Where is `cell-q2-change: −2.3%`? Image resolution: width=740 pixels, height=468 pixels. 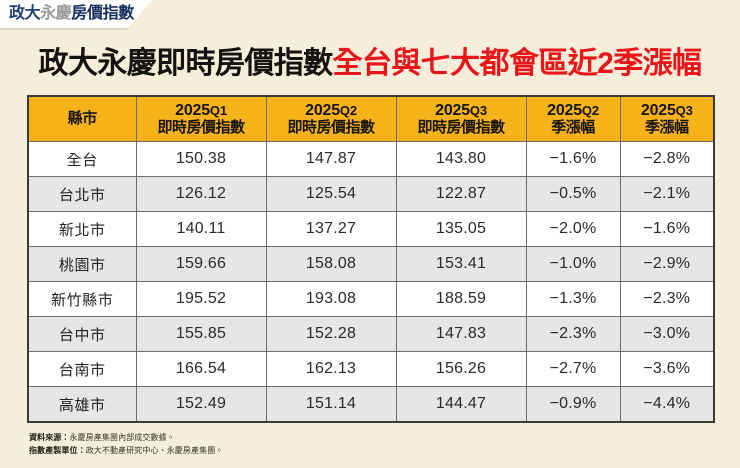 cell-q2-change: −2.3% is located at coordinates (573, 334).